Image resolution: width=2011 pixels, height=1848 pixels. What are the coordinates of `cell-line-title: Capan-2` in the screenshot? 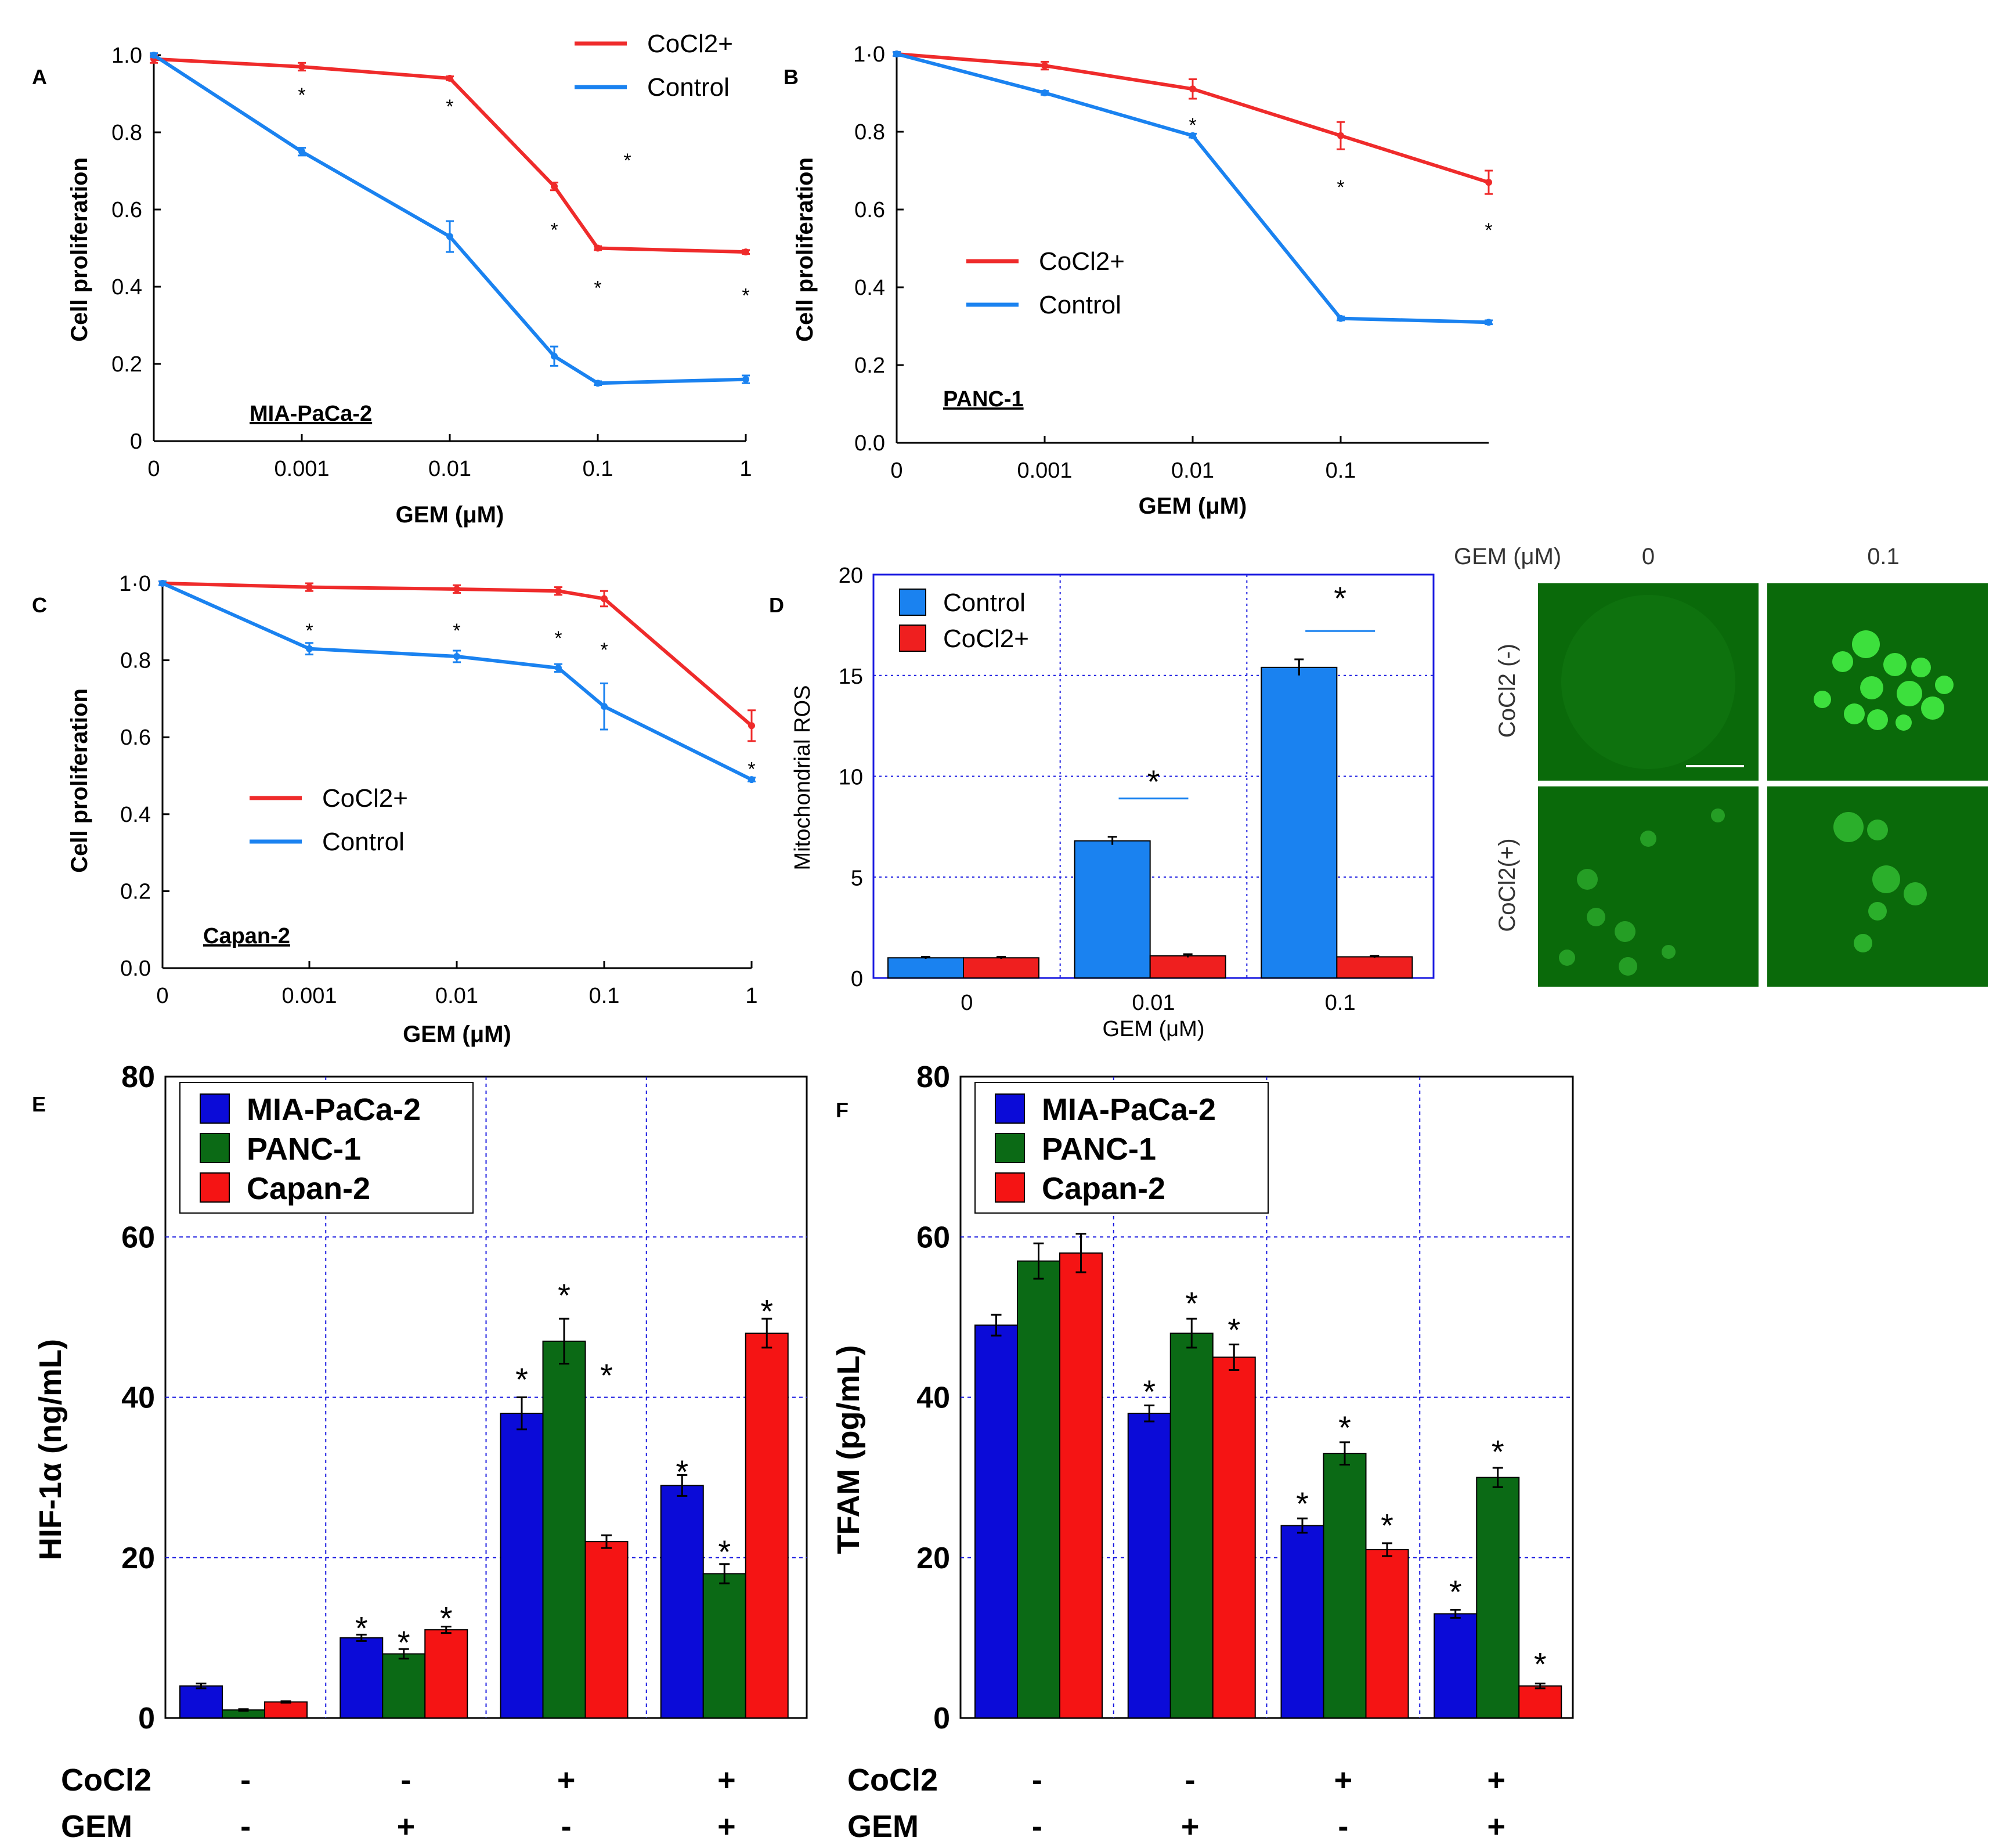 It's located at (246, 936).